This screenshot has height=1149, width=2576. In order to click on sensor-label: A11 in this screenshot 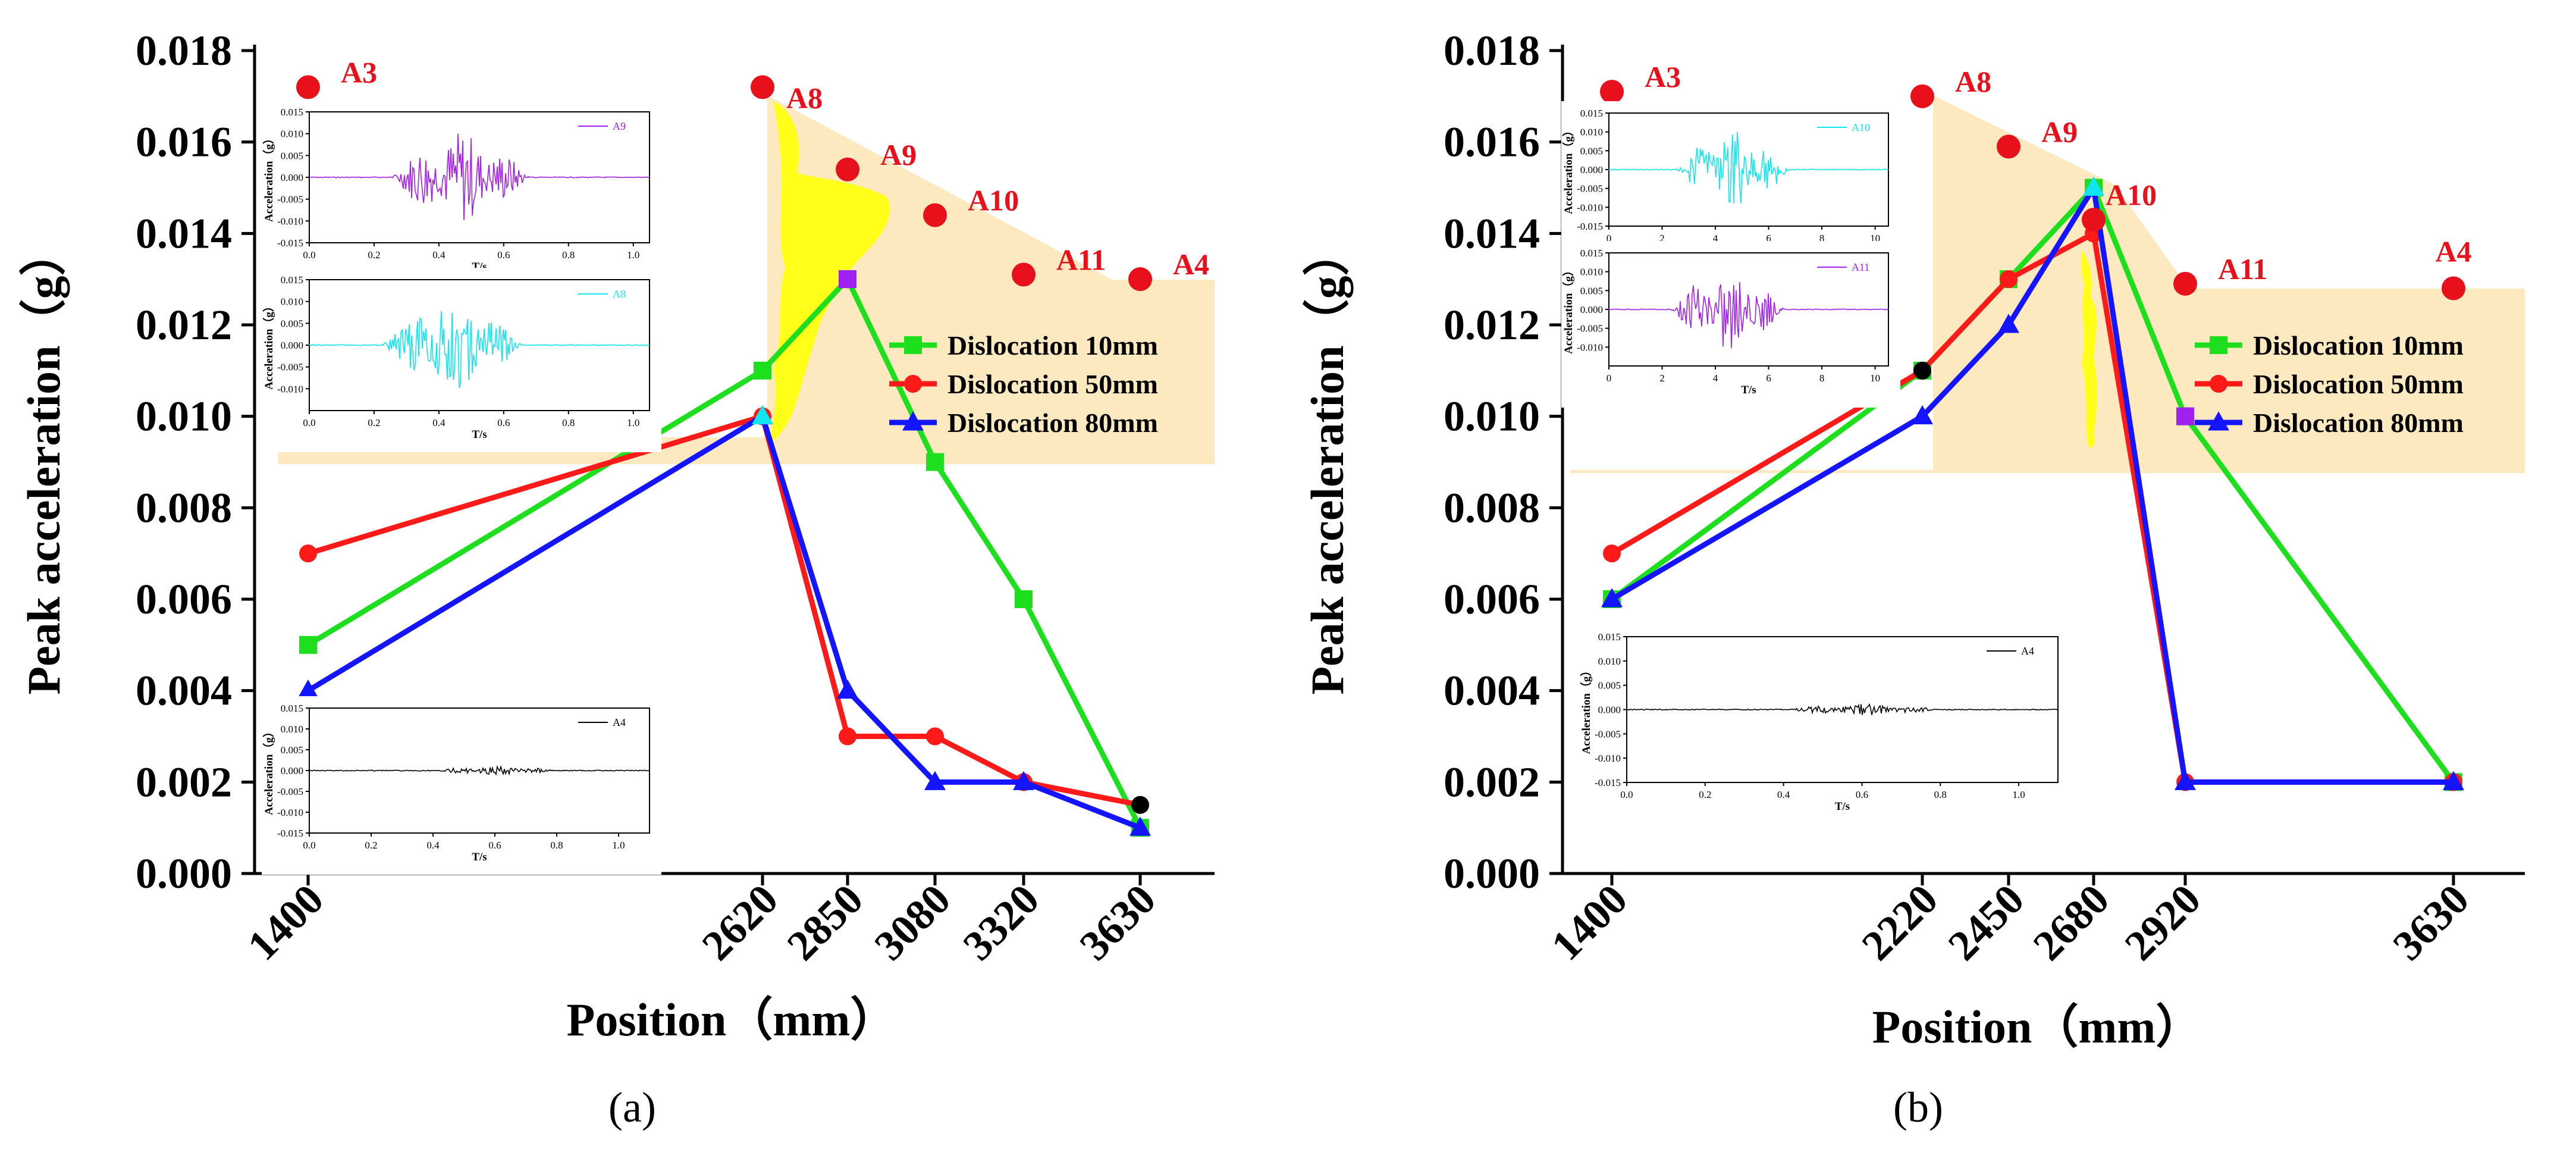, I will do `click(1081, 259)`.